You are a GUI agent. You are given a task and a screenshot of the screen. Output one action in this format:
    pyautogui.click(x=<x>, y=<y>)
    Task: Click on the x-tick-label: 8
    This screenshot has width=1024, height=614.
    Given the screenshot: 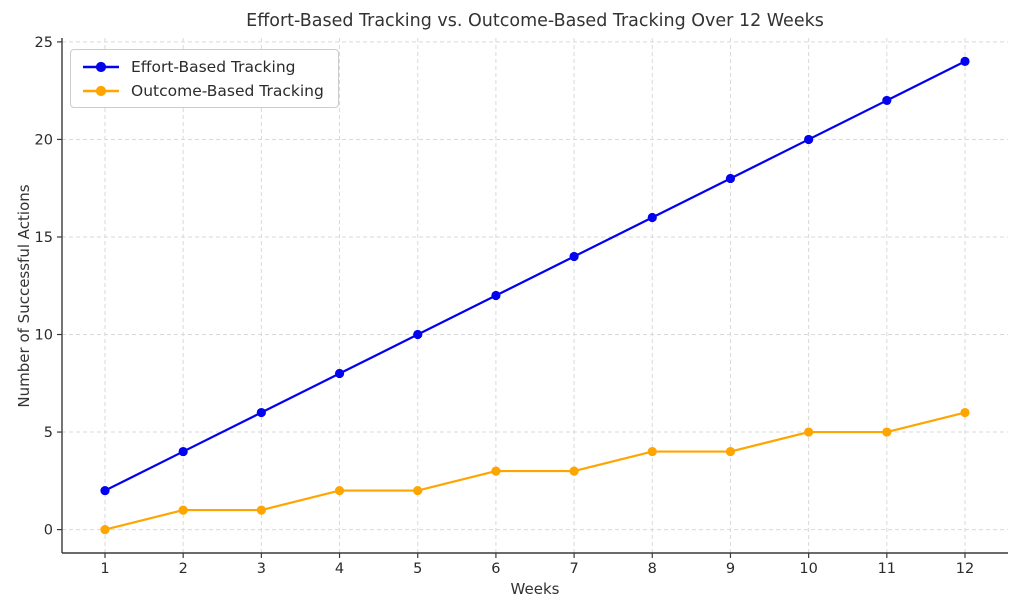 What is the action you would take?
    pyautogui.click(x=652, y=569)
    